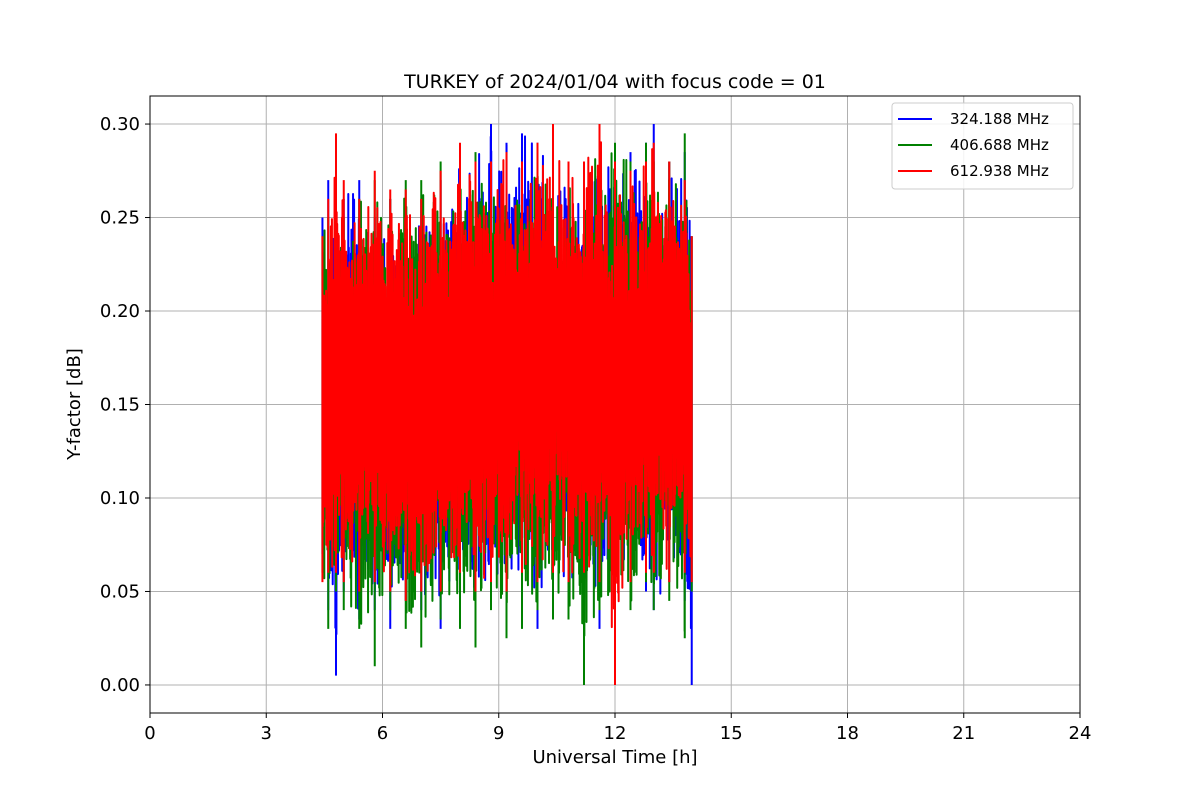 Image resolution: width=1200 pixels, height=800 pixels. What do you see at coordinates (382, 733) in the screenshot?
I see `x-tick-label: 6` at bounding box center [382, 733].